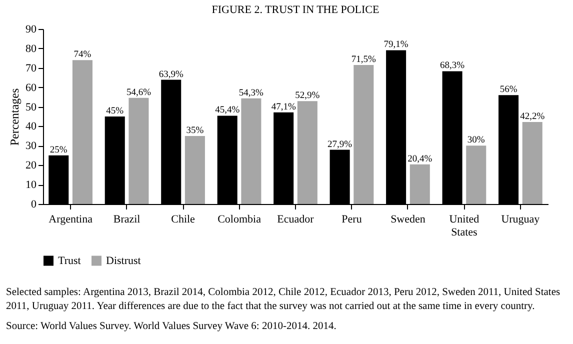 Image resolution: width=573 pixels, height=344 pixels. What do you see at coordinates (115, 111) in the screenshot?
I see `data-label: 45%` at bounding box center [115, 111].